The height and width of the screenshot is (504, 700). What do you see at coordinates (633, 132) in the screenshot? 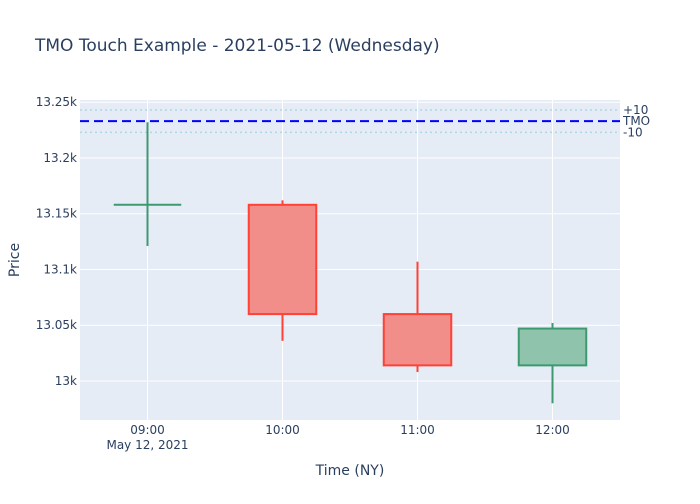
I see `reference-line-label: -10` at bounding box center [633, 132].